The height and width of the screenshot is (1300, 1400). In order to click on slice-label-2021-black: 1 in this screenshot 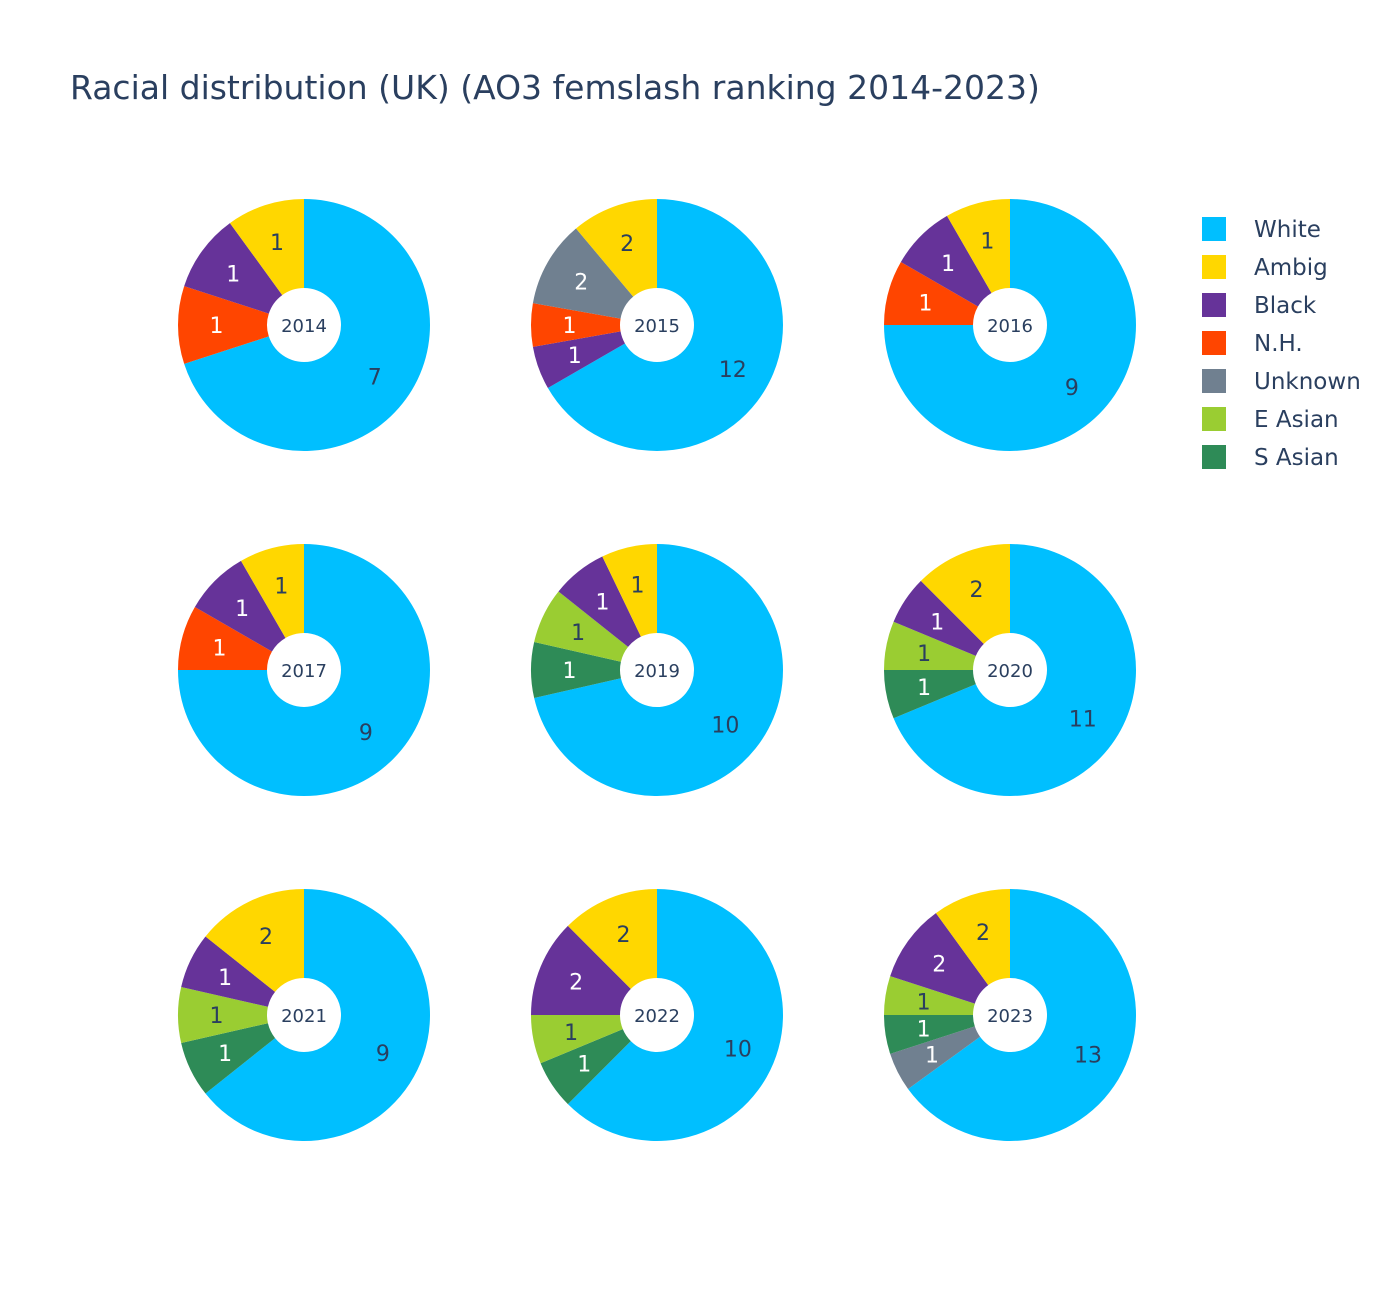, I will do `click(225, 978)`.